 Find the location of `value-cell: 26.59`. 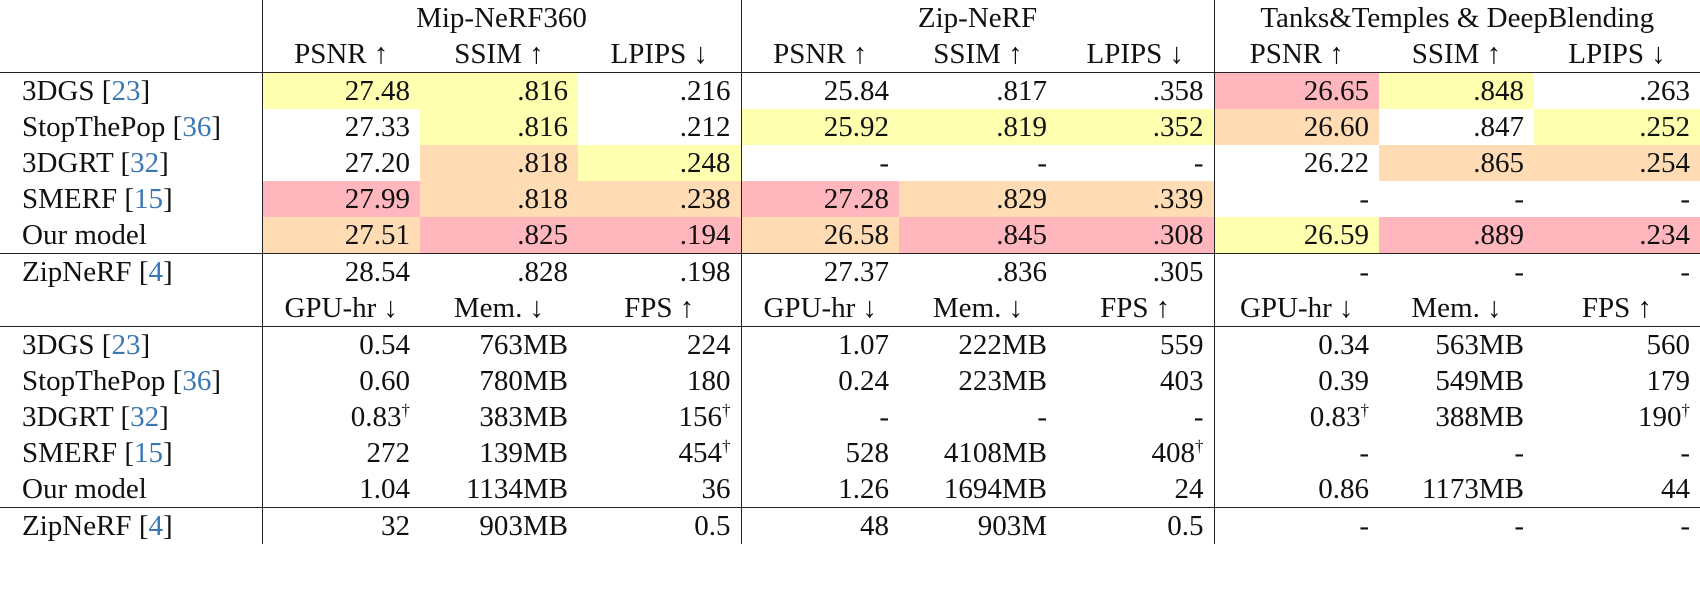

value-cell: 26.59 is located at coordinates (1296, 235).